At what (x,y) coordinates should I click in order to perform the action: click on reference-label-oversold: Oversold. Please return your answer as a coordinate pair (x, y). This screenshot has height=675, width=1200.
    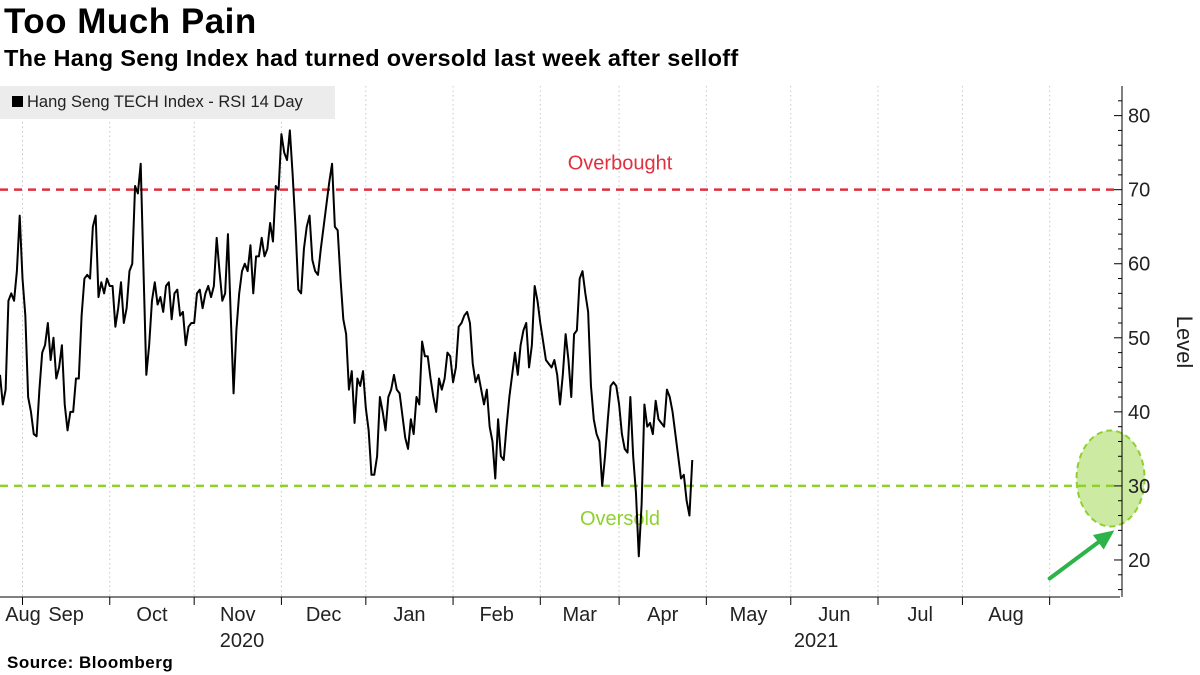
    Looking at the image, I should click on (620, 519).